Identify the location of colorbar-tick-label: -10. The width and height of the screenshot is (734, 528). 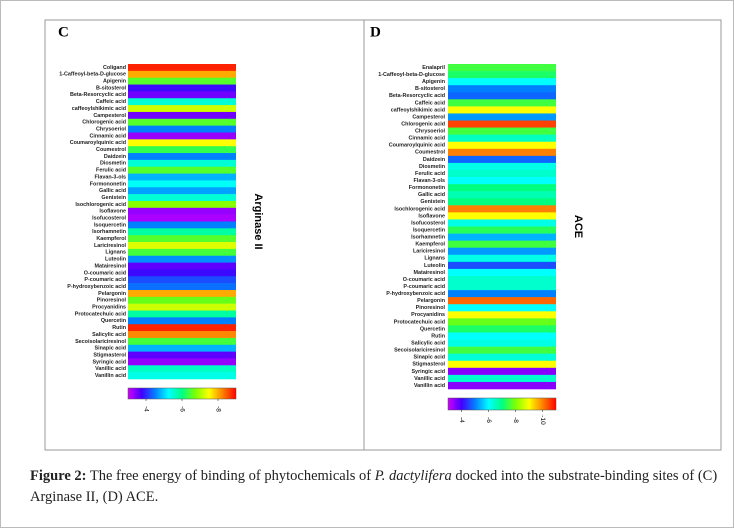
(542, 420).